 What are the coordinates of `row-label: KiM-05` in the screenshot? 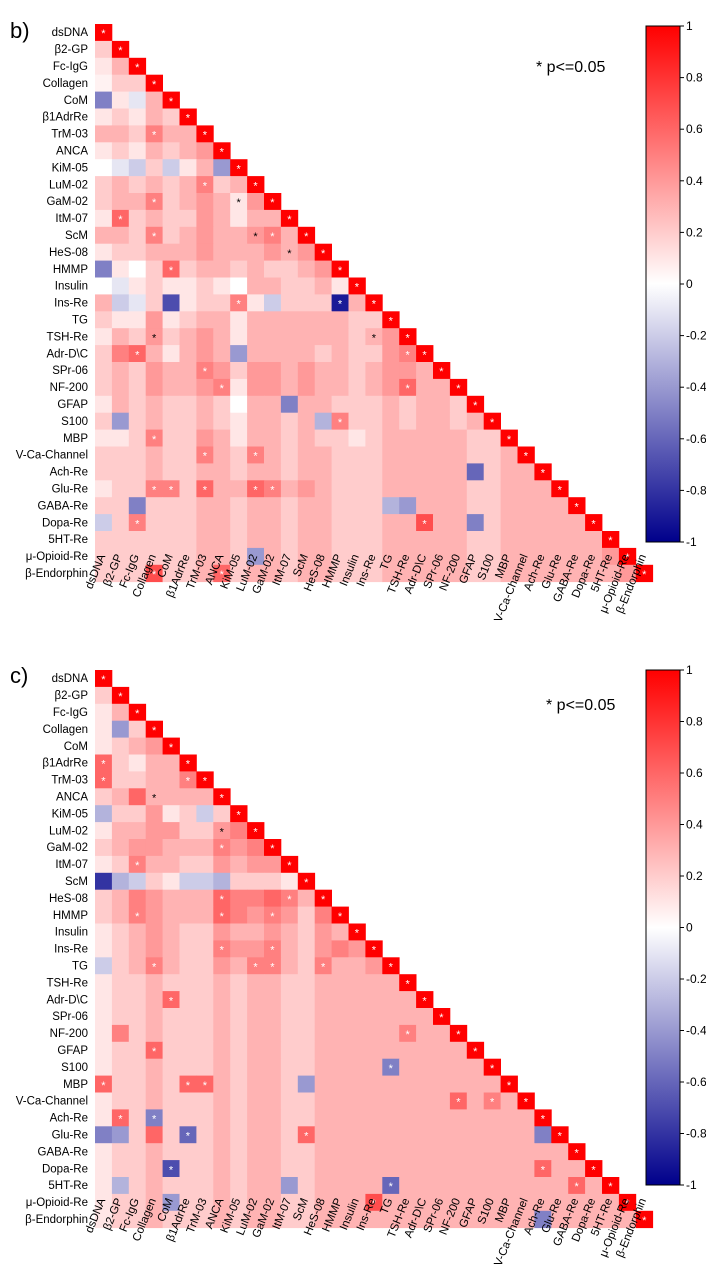 It's located at (70, 814).